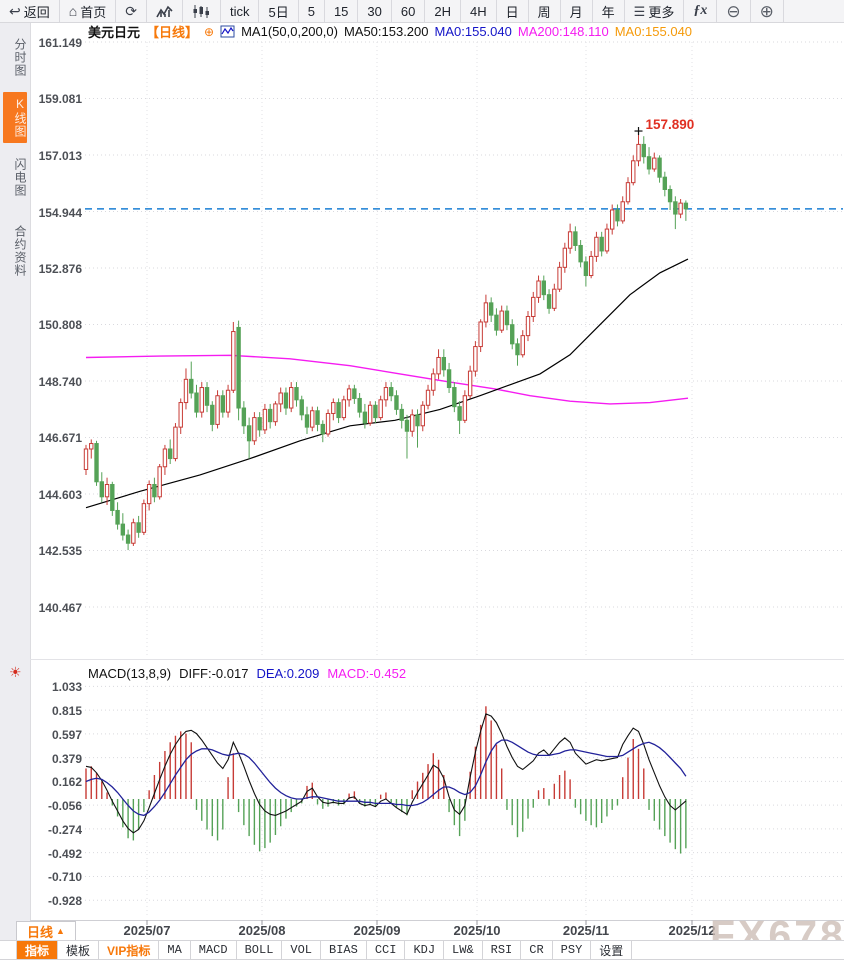 This screenshot has height=975, width=844. Describe the element at coordinates (40, 932) in the screenshot. I see `period-label: 日线` at that location.